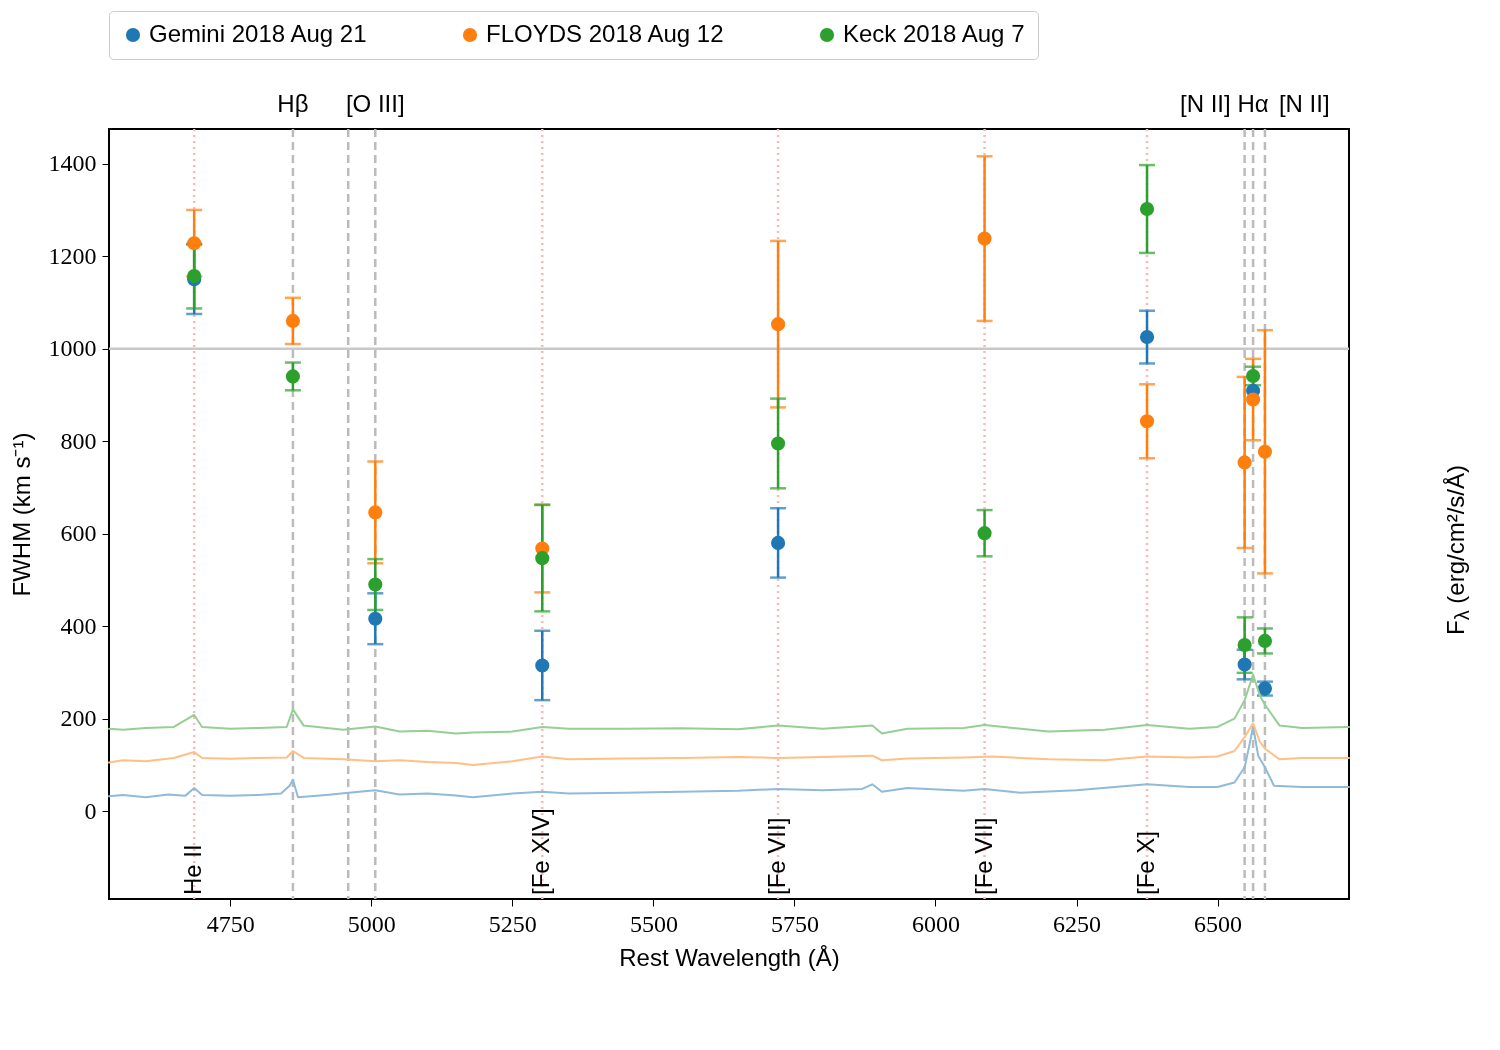 This screenshot has height=1050, width=1500. I want to click on legend-label: Gemini 2018 Aug 21, so click(258, 33).